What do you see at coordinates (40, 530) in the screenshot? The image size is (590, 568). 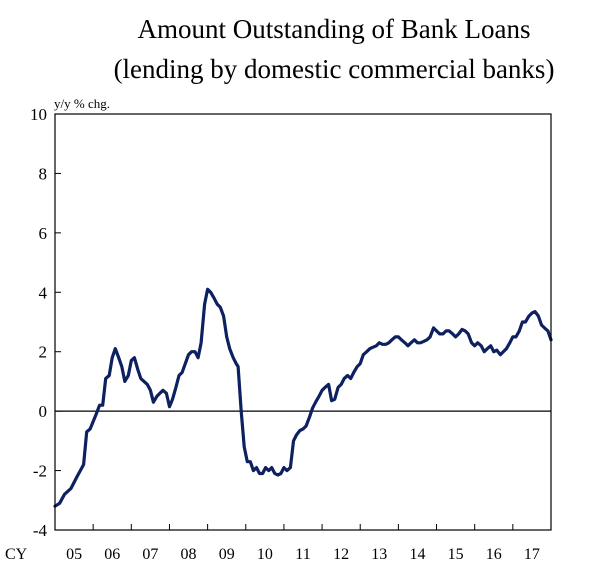 I see `y-tick-label: -4` at bounding box center [40, 530].